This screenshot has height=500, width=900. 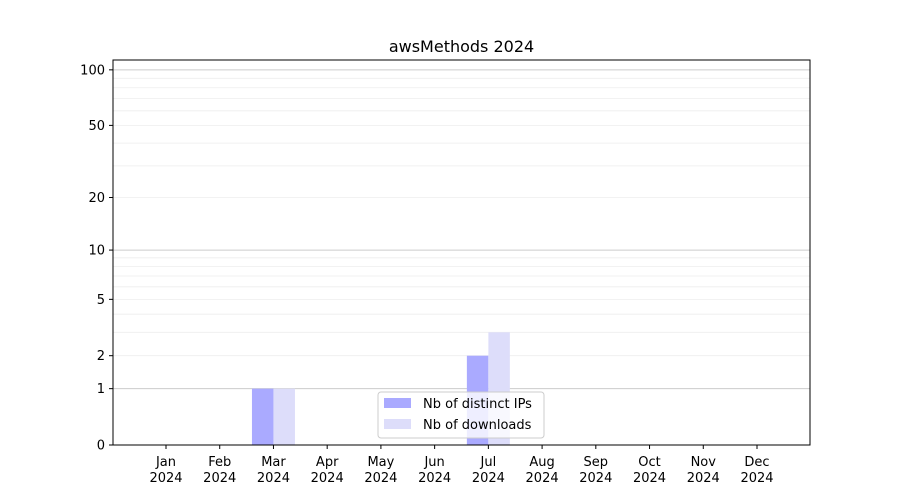 What do you see at coordinates (96, 251) in the screenshot?
I see `y-tick-label: 10` at bounding box center [96, 251].